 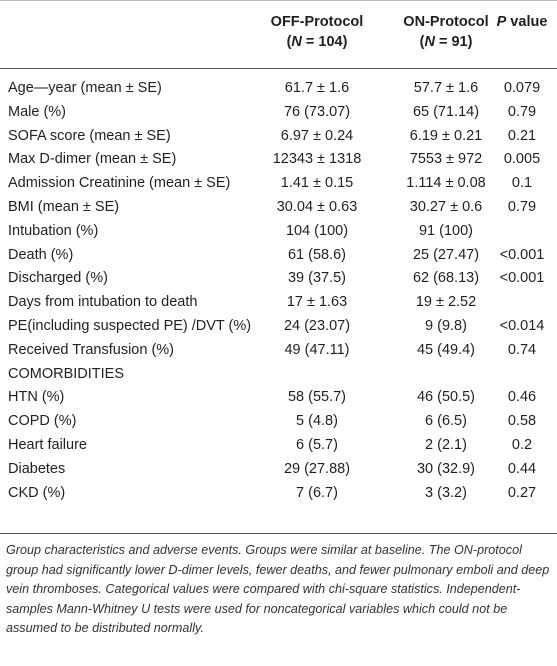 What do you see at coordinates (522, 492) in the screenshot?
I see `cell: 0.27` at bounding box center [522, 492].